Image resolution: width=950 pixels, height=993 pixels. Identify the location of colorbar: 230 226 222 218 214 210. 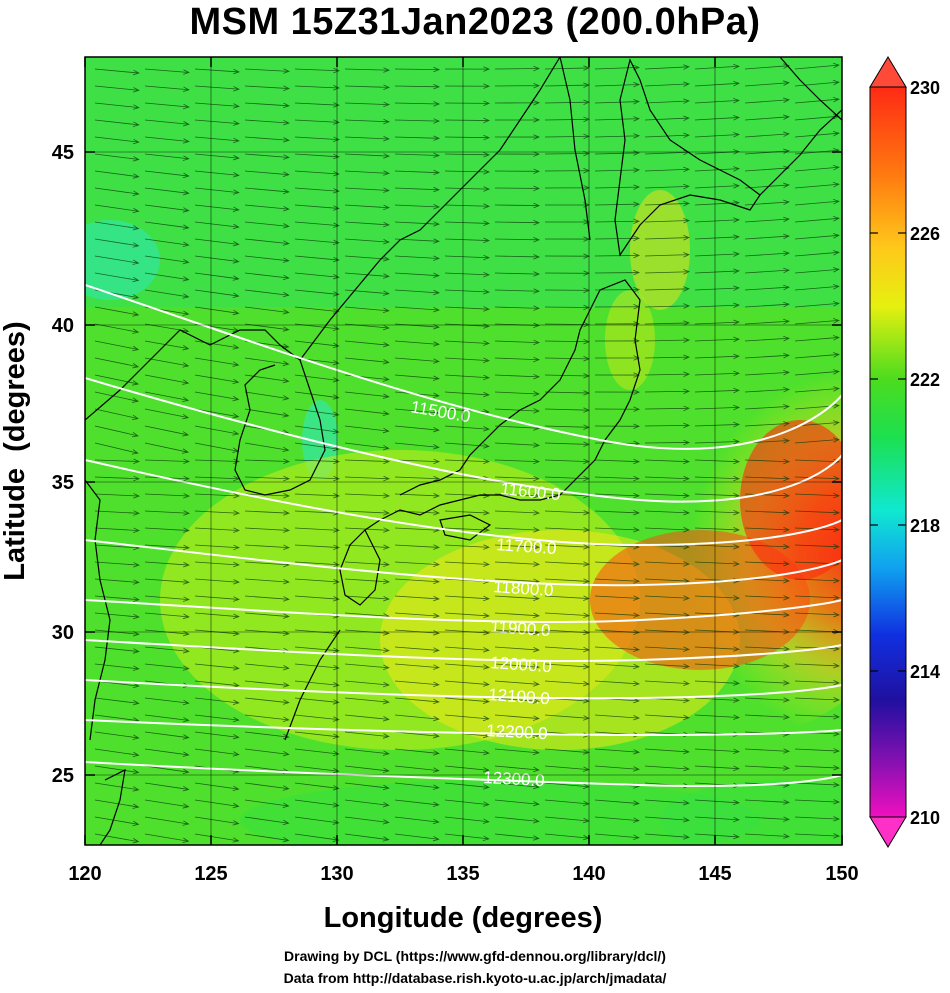
(904, 452).